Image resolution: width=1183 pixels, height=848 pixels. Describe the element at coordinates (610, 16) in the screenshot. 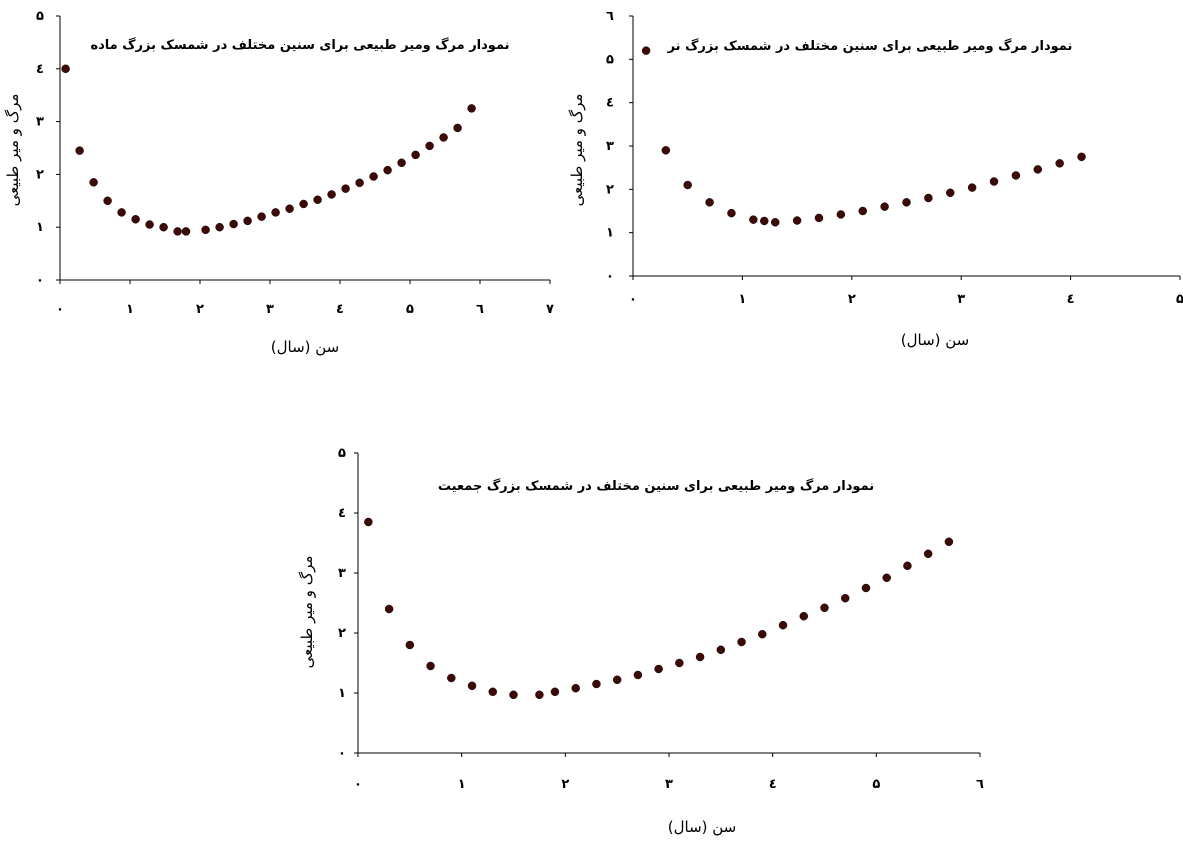

I see `y-tick-label: ٦` at that location.